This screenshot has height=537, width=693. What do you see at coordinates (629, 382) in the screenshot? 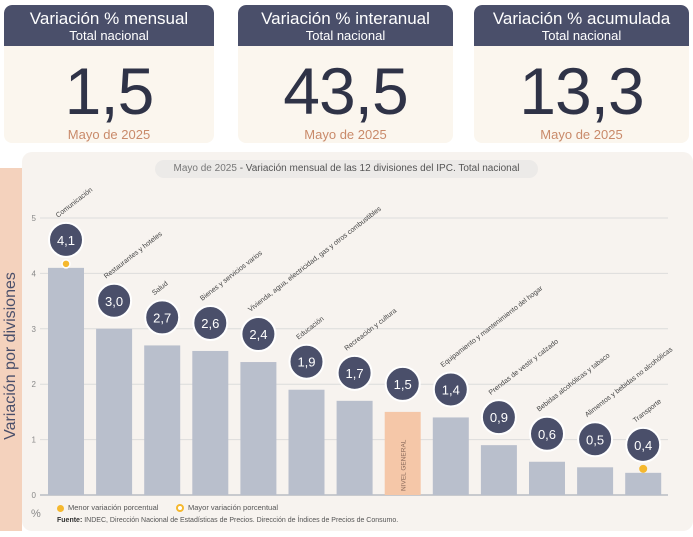
I see `category-label: Alimentos y bebidas no alcohólicas` at bounding box center [629, 382].